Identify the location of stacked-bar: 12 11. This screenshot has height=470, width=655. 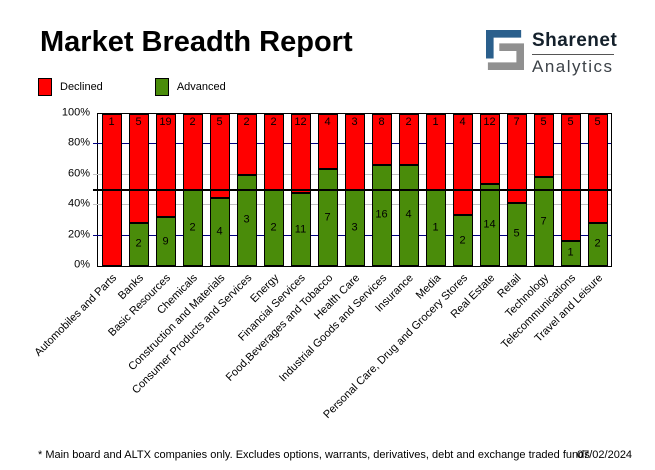
(300, 190).